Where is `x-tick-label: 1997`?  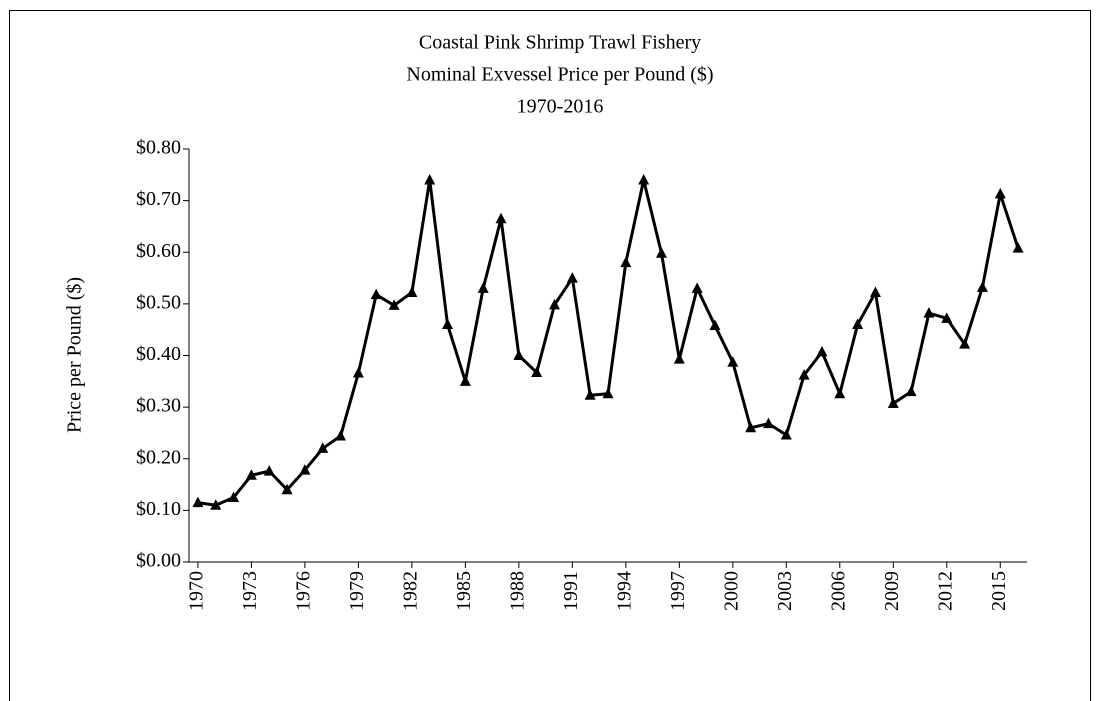
x-tick-label: 1997 is located at coordinates (678, 591).